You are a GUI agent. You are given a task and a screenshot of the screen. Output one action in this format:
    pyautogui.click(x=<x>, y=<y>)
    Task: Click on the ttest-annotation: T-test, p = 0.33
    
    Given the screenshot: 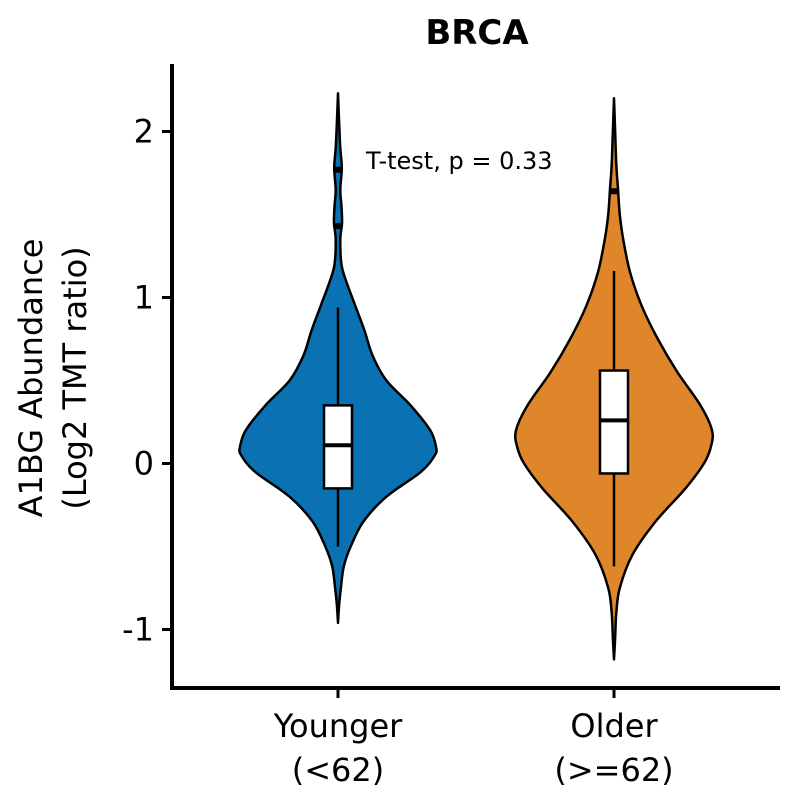 What is the action you would take?
    pyautogui.click(x=459, y=161)
    